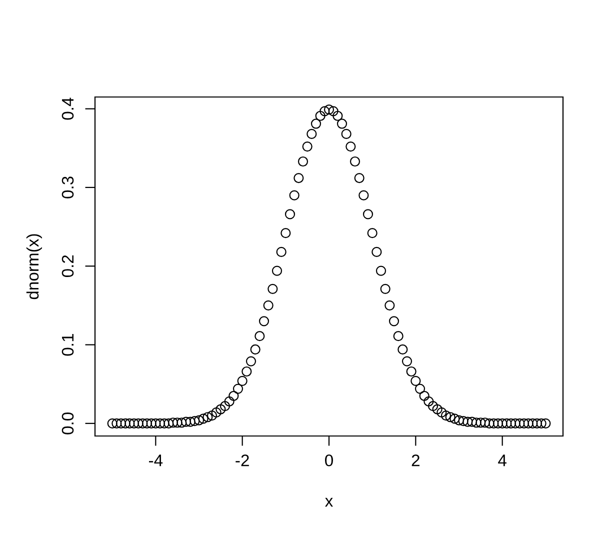 The height and width of the screenshot is (558, 613). I want to click on x-tick-label: 4, so click(502, 460).